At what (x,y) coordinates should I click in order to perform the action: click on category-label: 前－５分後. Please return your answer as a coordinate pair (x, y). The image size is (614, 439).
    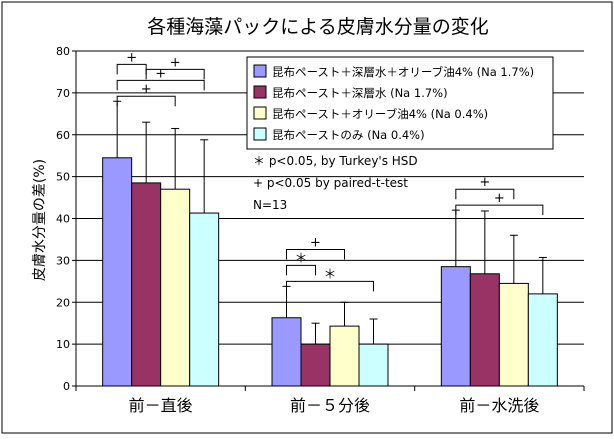
    Looking at the image, I should click on (330, 405).